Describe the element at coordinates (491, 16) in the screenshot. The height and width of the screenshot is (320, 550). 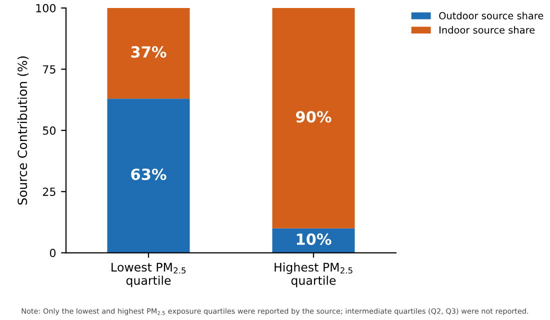
I see `legend-label: Outdoor source share` at that location.